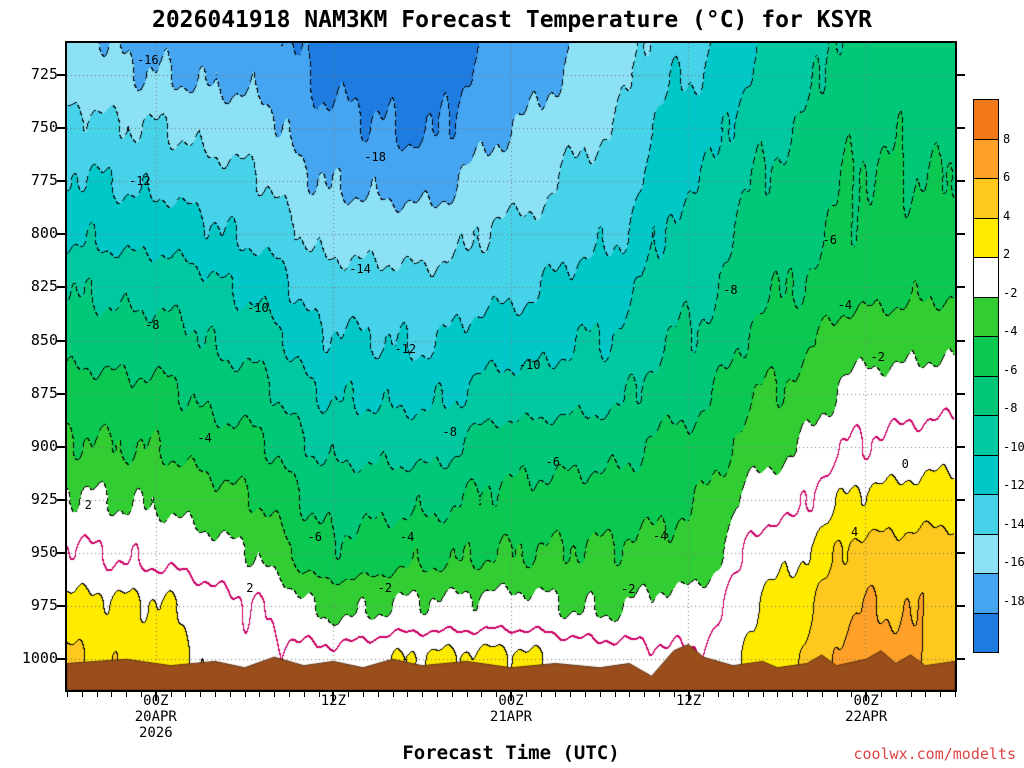  What do you see at coordinates (1007, 138) in the screenshot?
I see `colorbar-tick-label: 8` at bounding box center [1007, 138].